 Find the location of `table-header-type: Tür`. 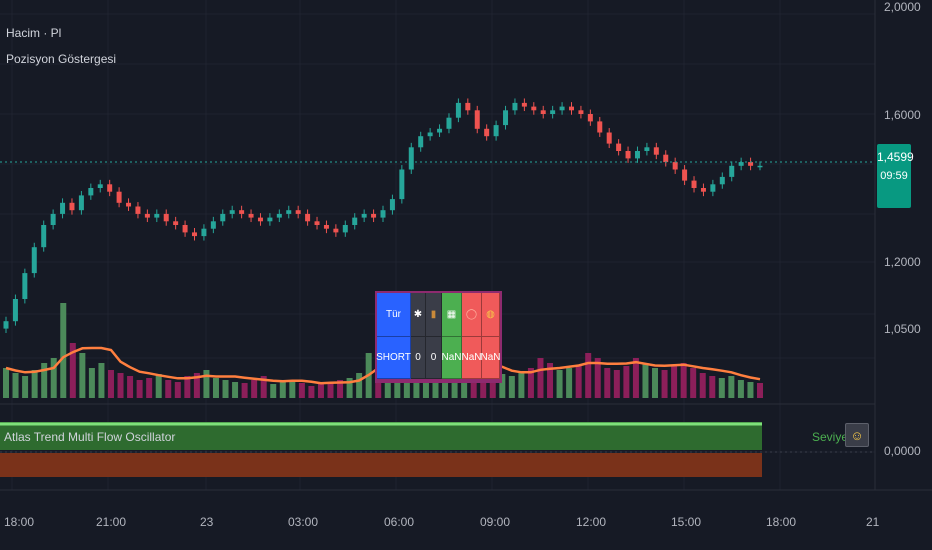

table-header-type: Tür is located at coordinates (394, 315).